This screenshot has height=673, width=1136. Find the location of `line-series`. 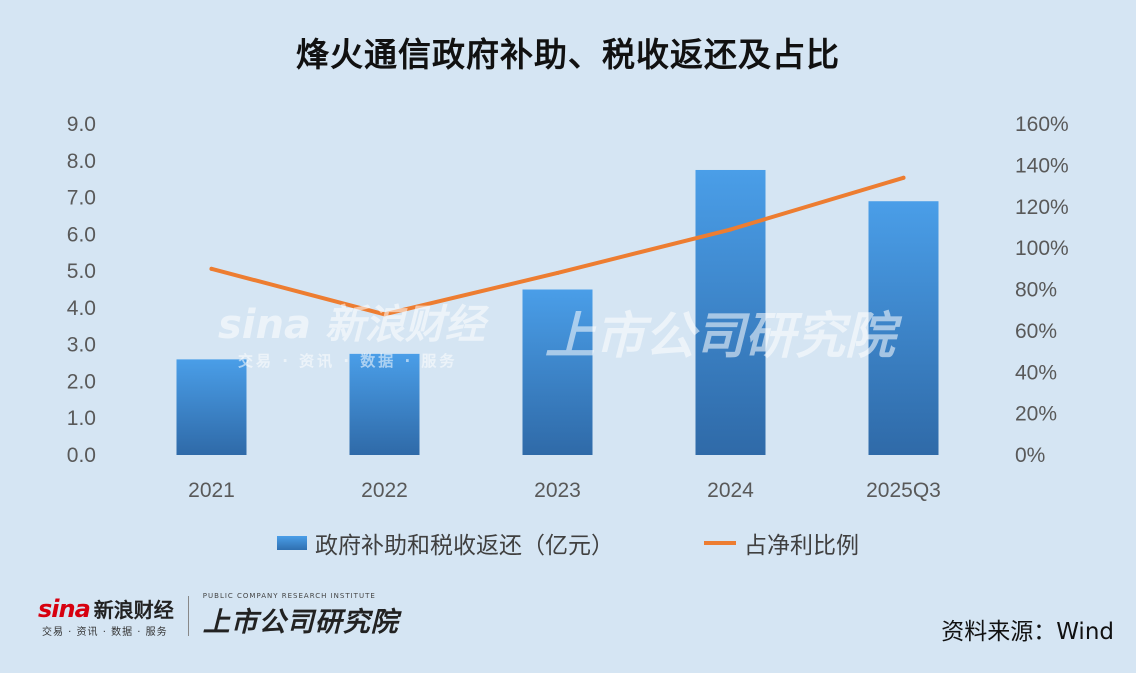

line-series is located at coordinates (557, 246).